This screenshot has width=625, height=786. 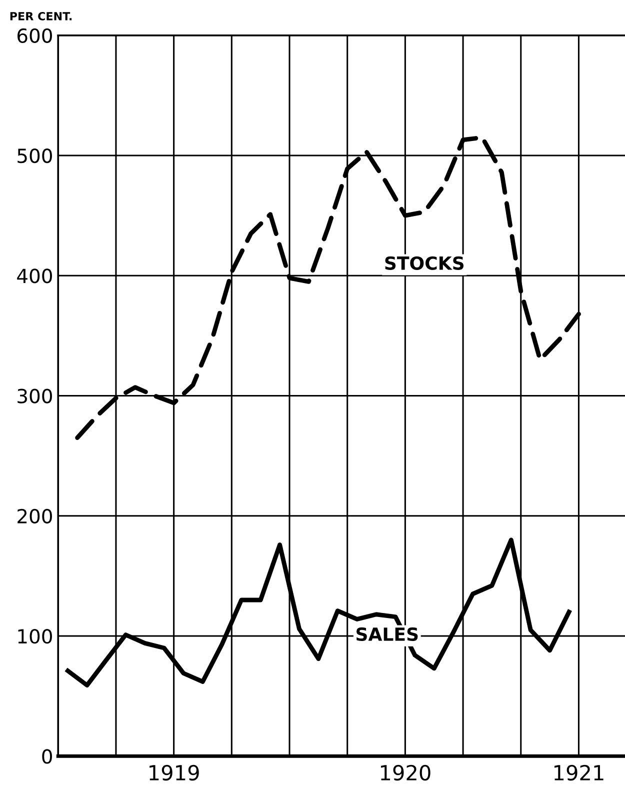 I want to click on text: STOCKS, so click(x=424, y=263).